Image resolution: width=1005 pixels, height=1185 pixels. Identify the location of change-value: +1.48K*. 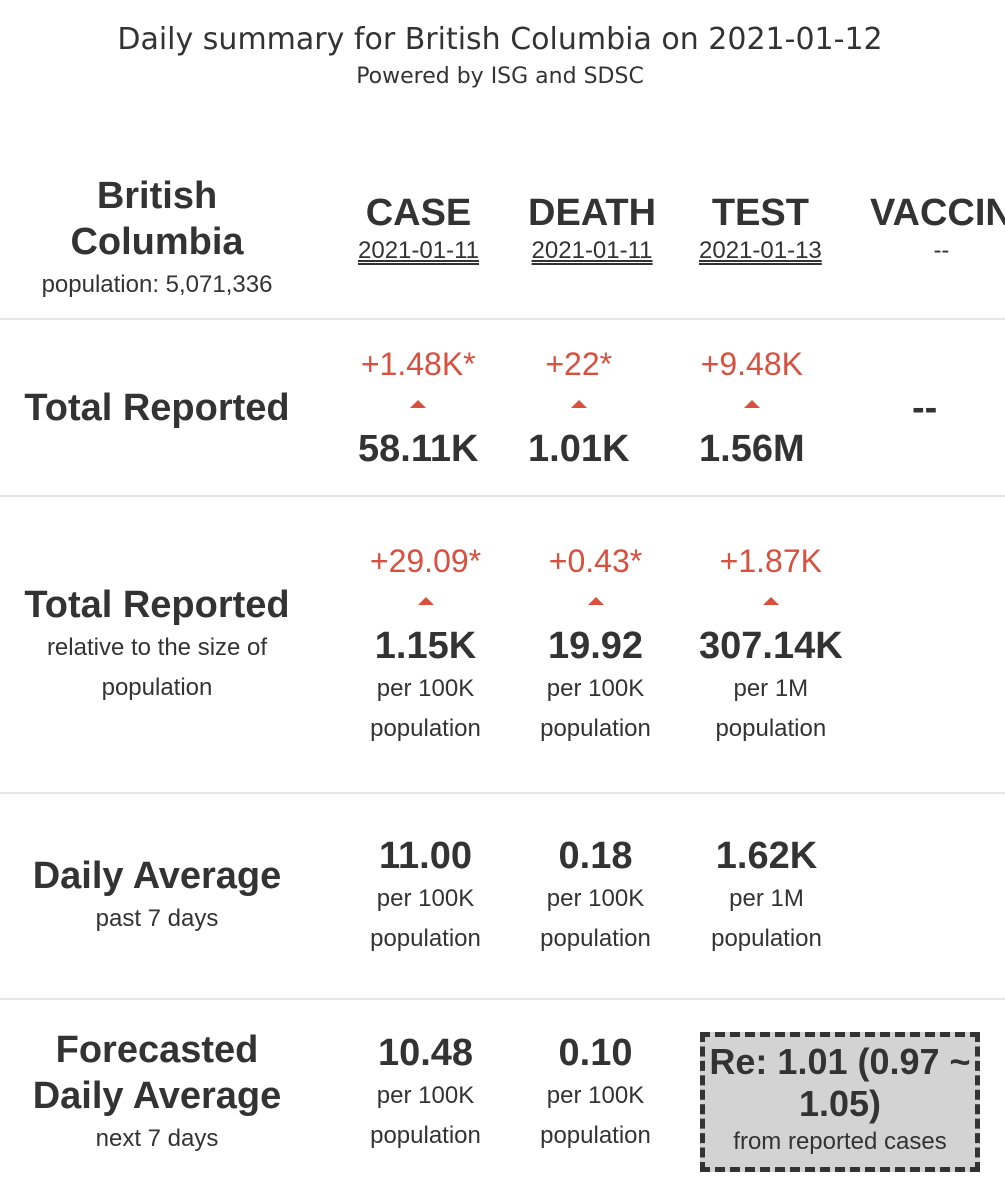
(418, 363).